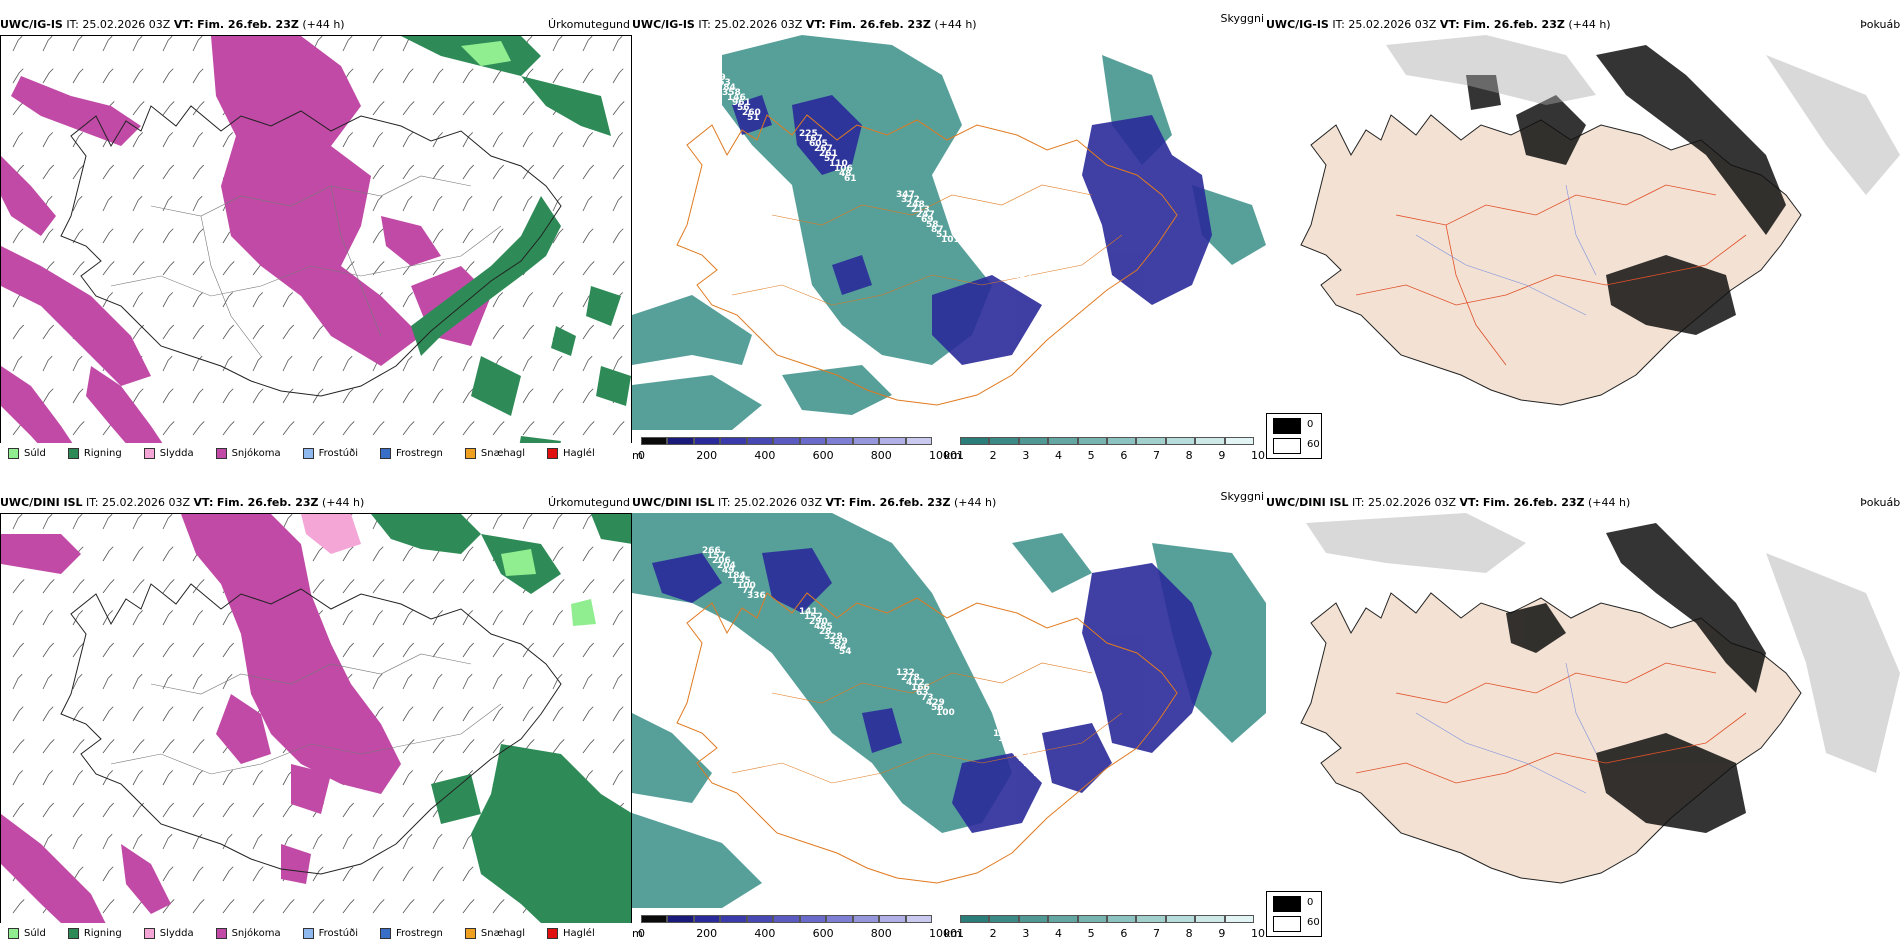 The width and height of the screenshot is (1900, 950). Describe the element at coordinates (1099, 317) in the screenshot. I see `cloud-value-label: 609` at that location.